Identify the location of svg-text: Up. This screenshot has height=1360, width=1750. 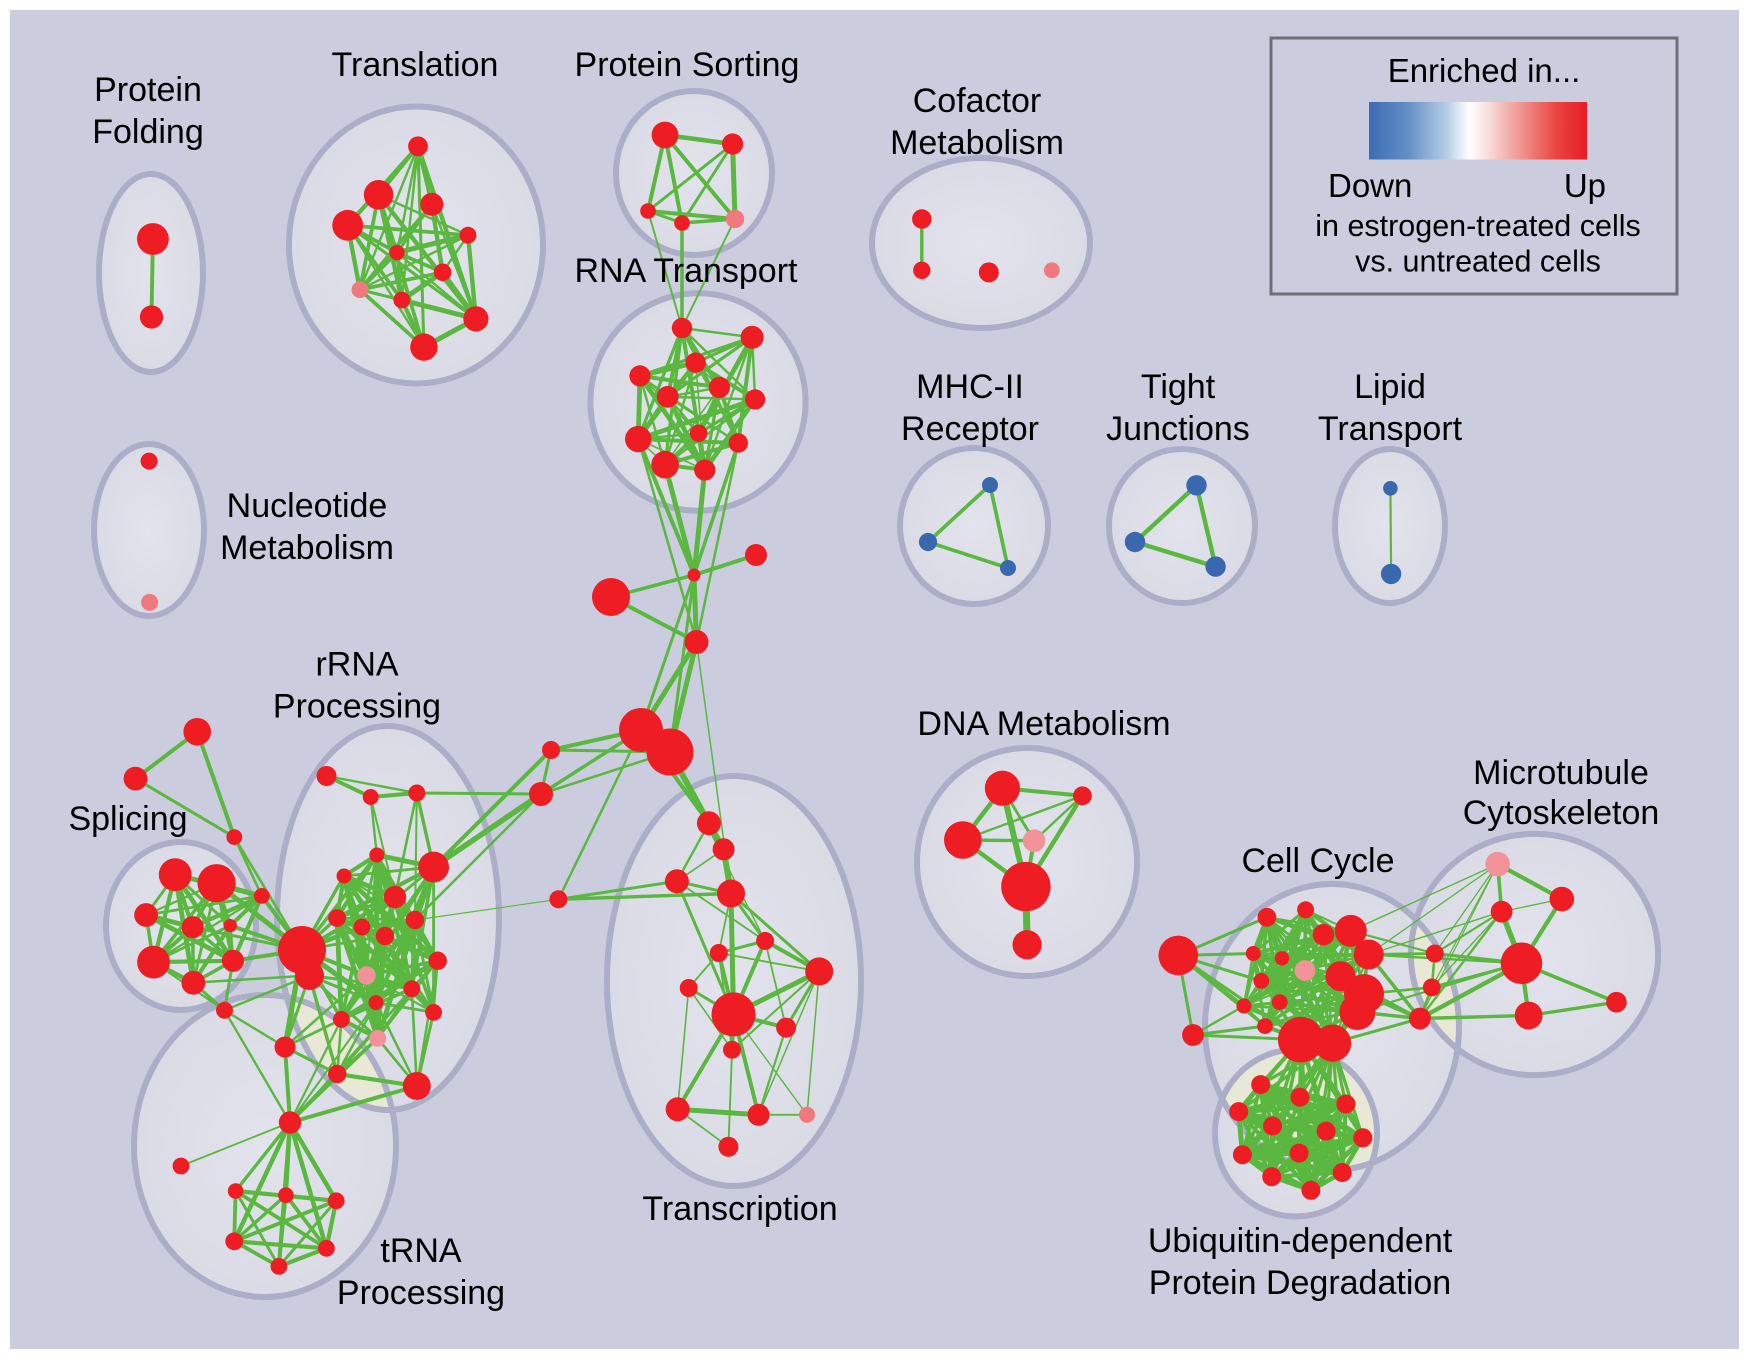
(1585, 185).